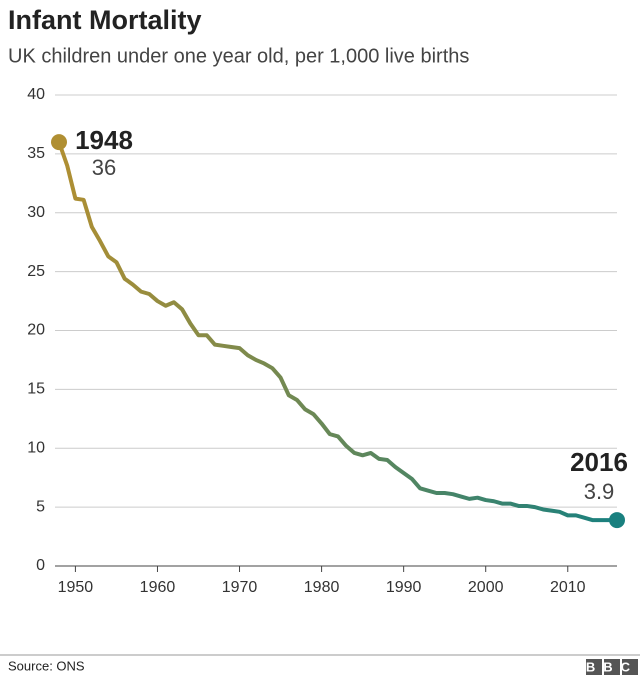 The height and width of the screenshot is (691, 640). Describe the element at coordinates (599, 491) in the screenshot. I see `annotation-value: 3.9` at that location.